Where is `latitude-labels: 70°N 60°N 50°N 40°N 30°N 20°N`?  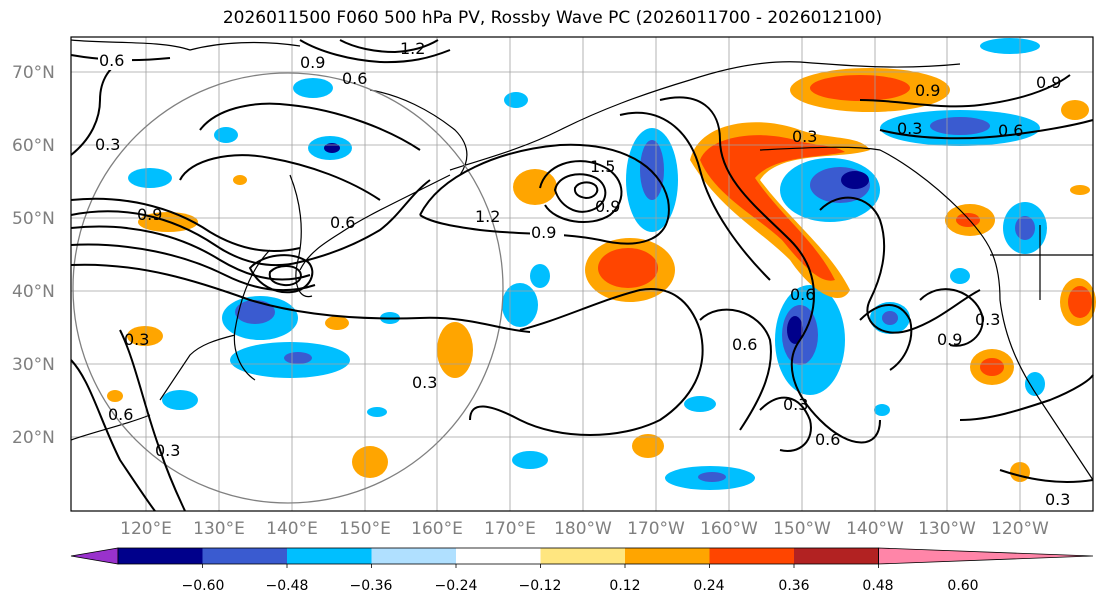 latitude-labels: 70°N 60°N 50°N 40°N 30°N 20°N is located at coordinates (33, 255).